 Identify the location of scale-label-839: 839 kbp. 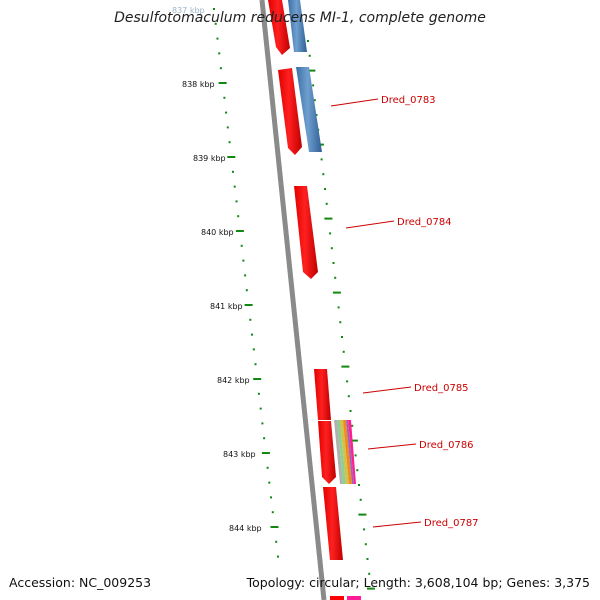
(209, 158).